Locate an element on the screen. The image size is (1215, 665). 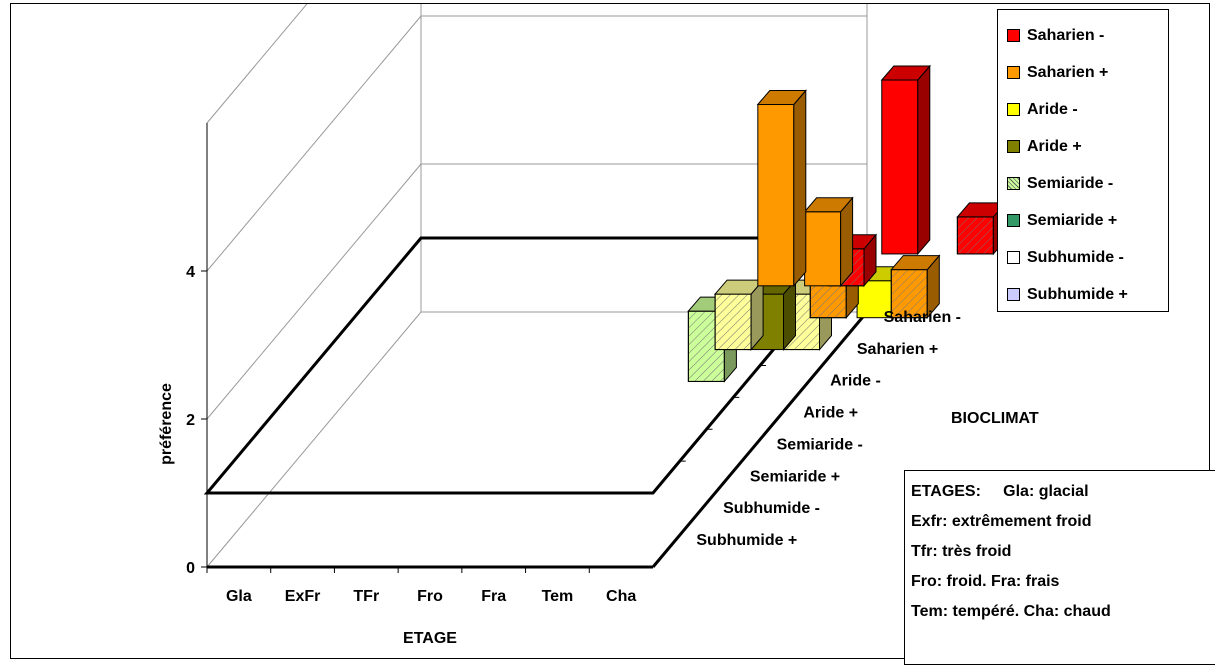
note-line: Tfr: très froid is located at coordinates (961, 551).